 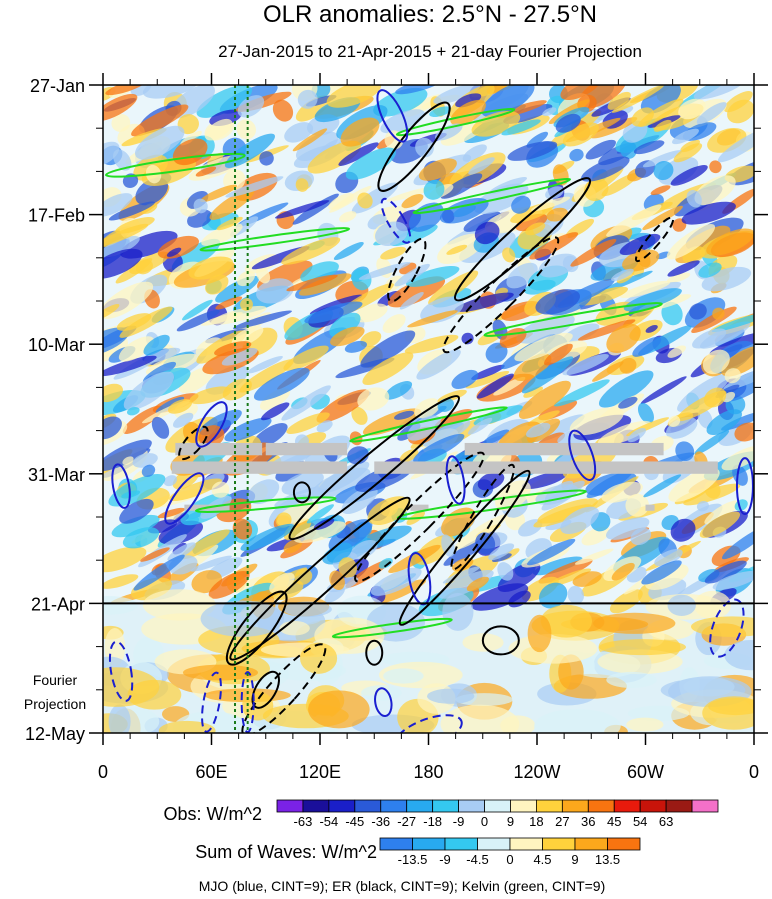 What do you see at coordinates (56, 216) in the screenshot?
I see `y-tick-label: 17-Feb` at bounding box center [56, 216].